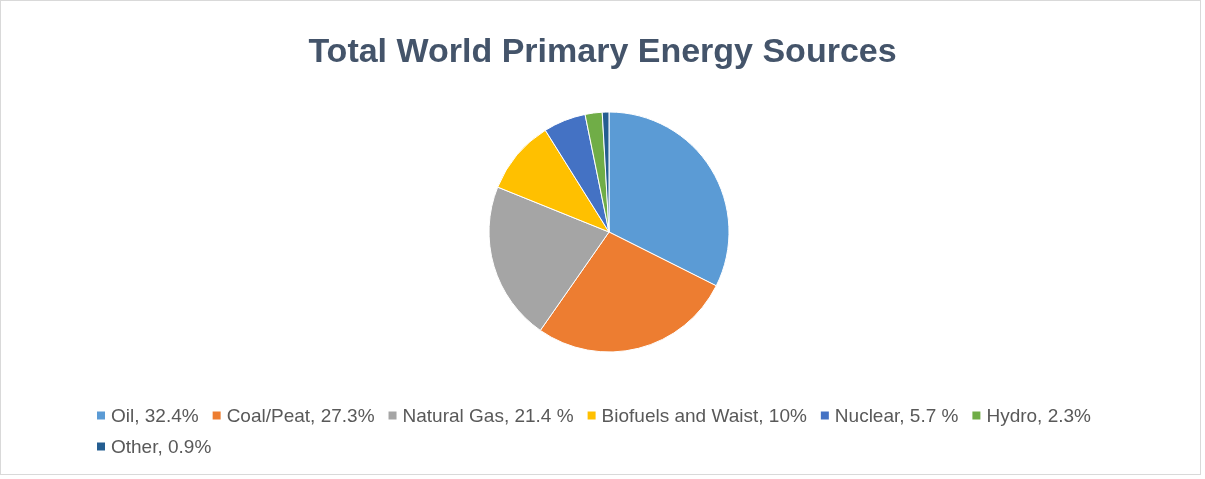  I want to click on legend-label: Oil, 32.4%, so click(155, 415).